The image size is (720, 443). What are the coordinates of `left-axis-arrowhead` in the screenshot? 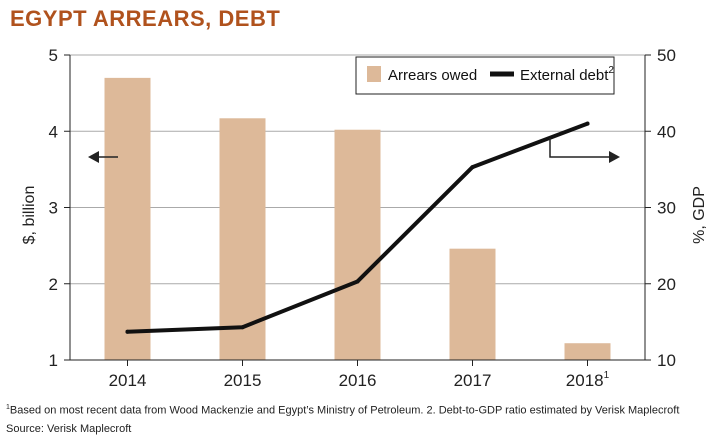 It's located at (93, 157).